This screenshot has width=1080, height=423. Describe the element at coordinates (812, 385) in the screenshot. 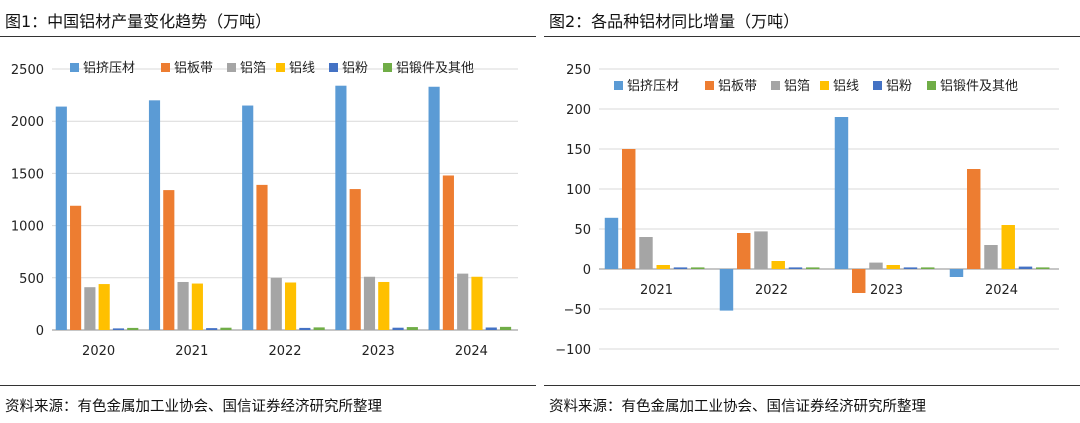

I see `figure-2-bottom-rule` at that location.